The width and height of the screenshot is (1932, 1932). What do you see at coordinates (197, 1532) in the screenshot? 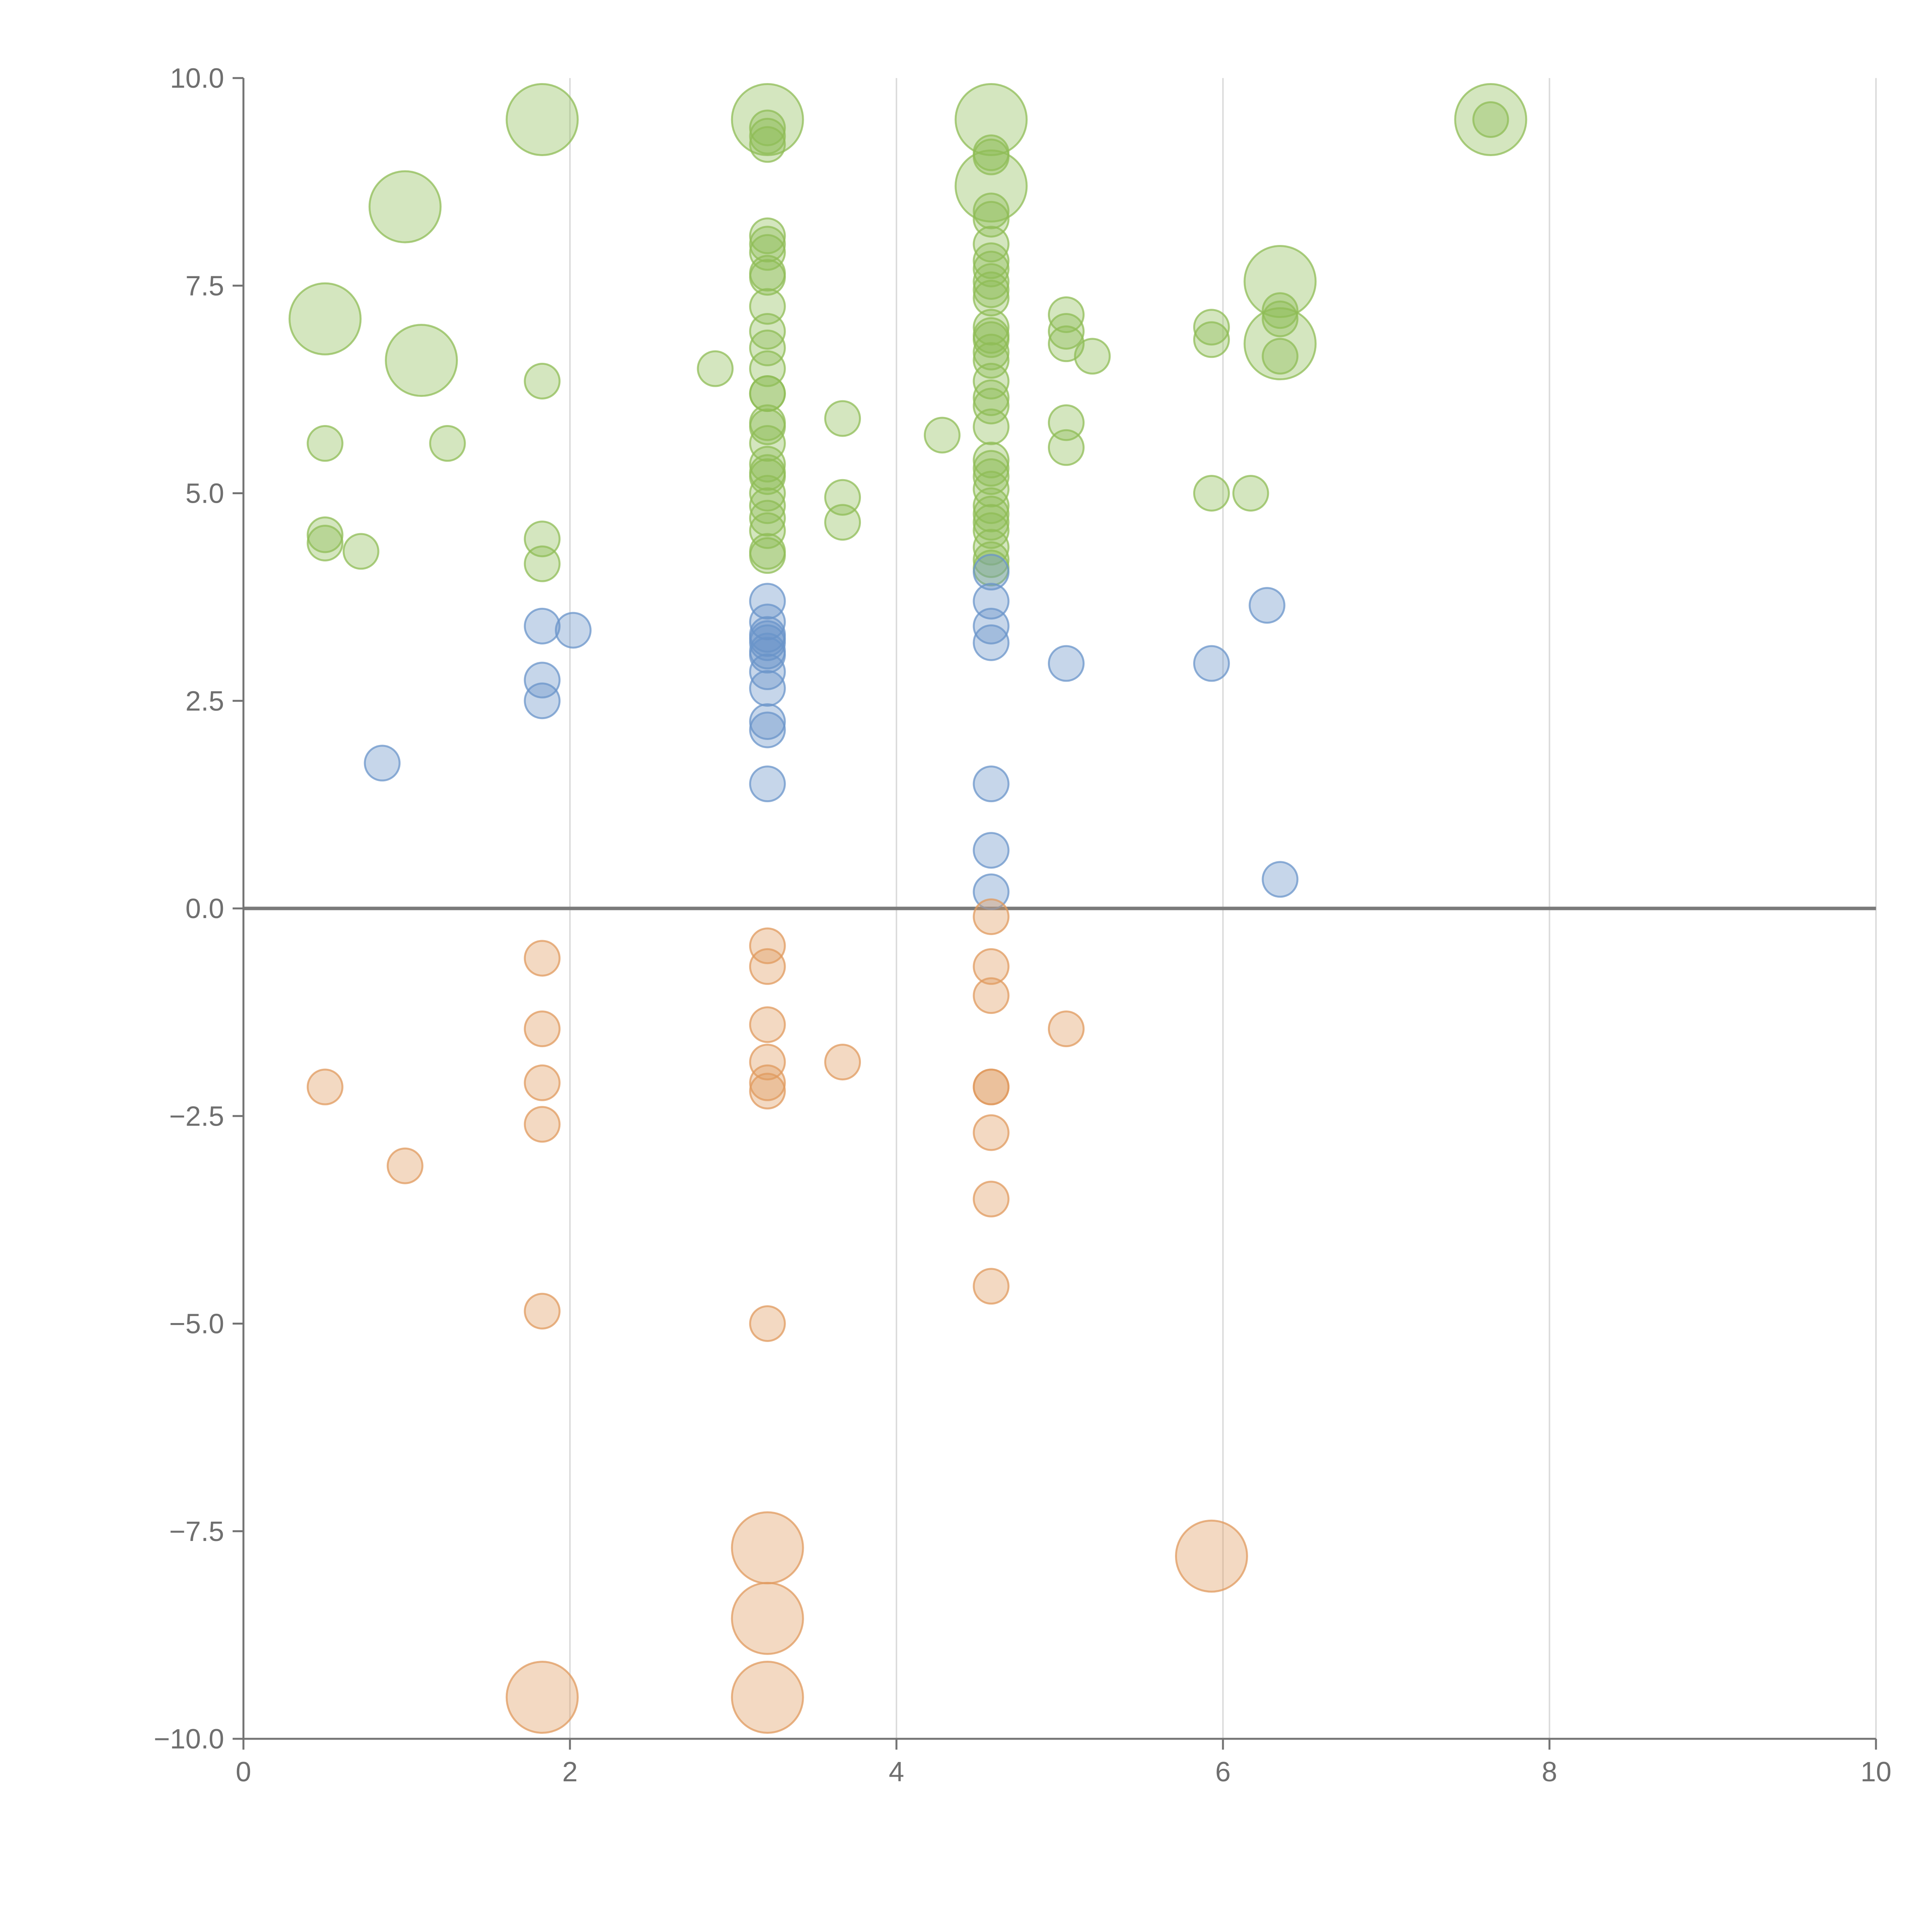
I see `y-tick-label: −7.5` at bounding box center [197, 1532].